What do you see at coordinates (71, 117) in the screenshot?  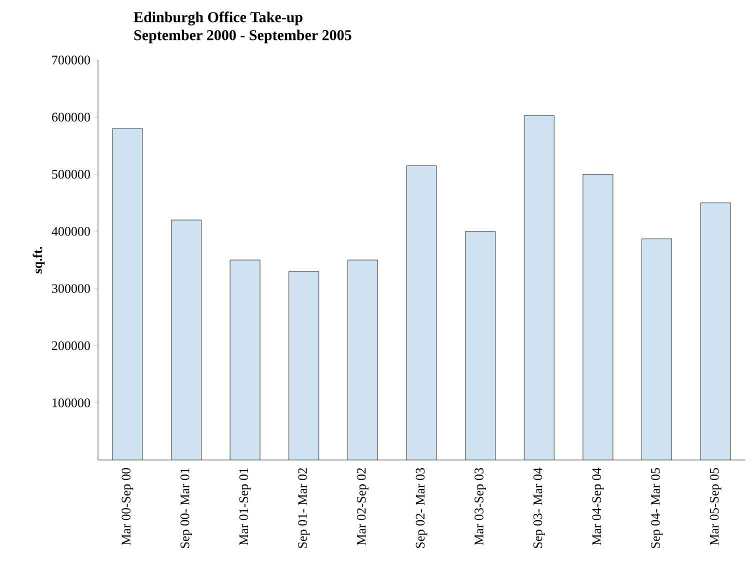 I see `y-tick-label: 600000` at bounding box center [71, 117].